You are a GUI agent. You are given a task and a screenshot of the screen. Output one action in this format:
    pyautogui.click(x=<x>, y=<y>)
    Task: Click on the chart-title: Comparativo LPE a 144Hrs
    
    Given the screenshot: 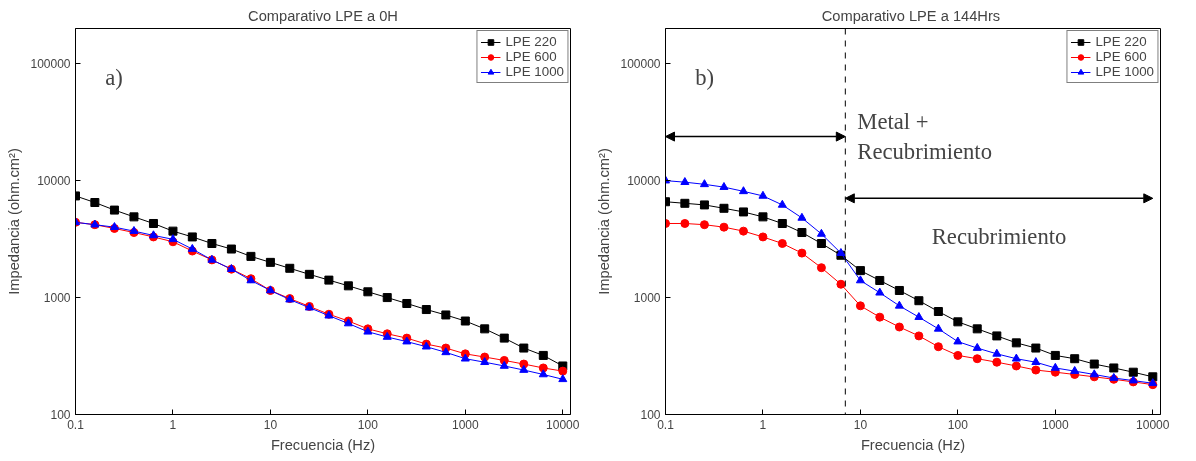 What is the action you would take?
    pyautogui.click(x=911, y=15)
    